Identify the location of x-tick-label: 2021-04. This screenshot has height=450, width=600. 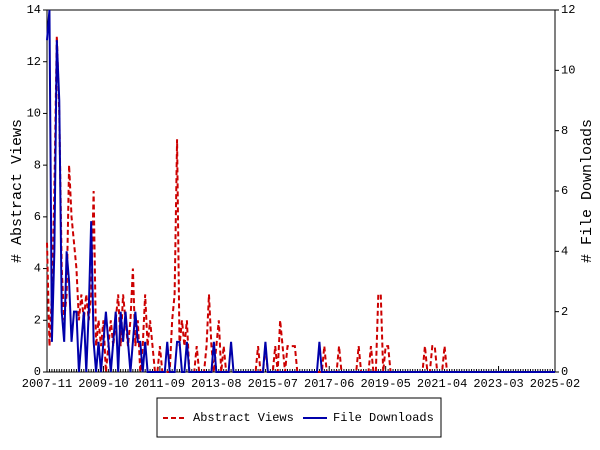
(442, 384).